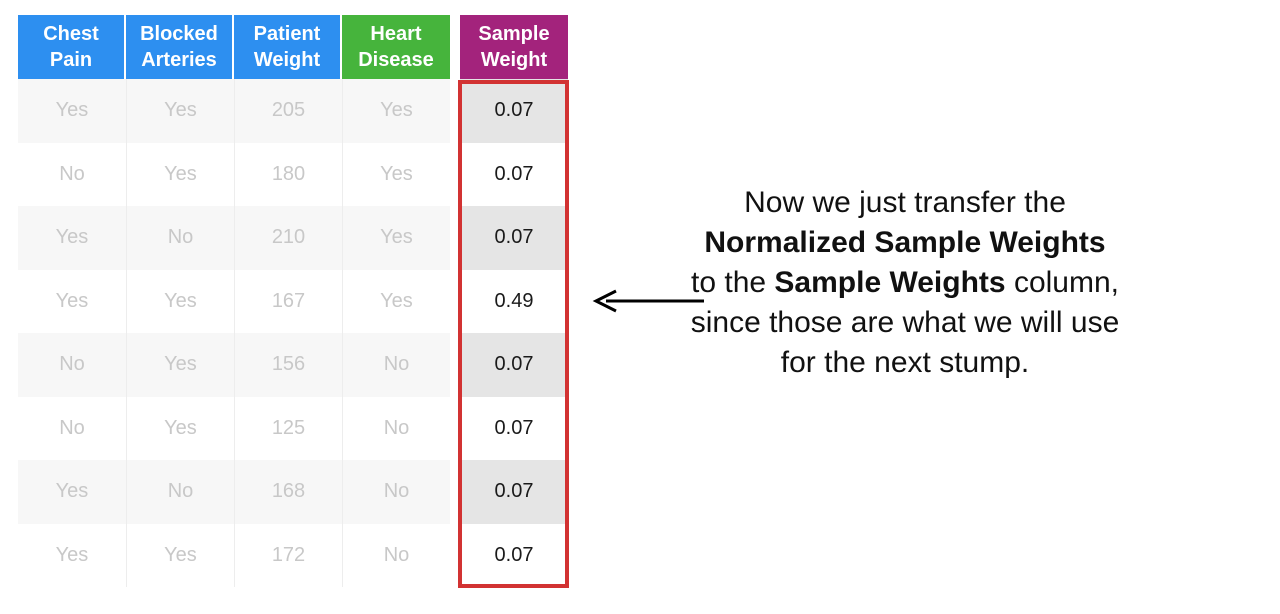  What do you see at coordinates (288, 555) in the screenshot?
I see `table-cell: 172` at bounding box center [288, 555].